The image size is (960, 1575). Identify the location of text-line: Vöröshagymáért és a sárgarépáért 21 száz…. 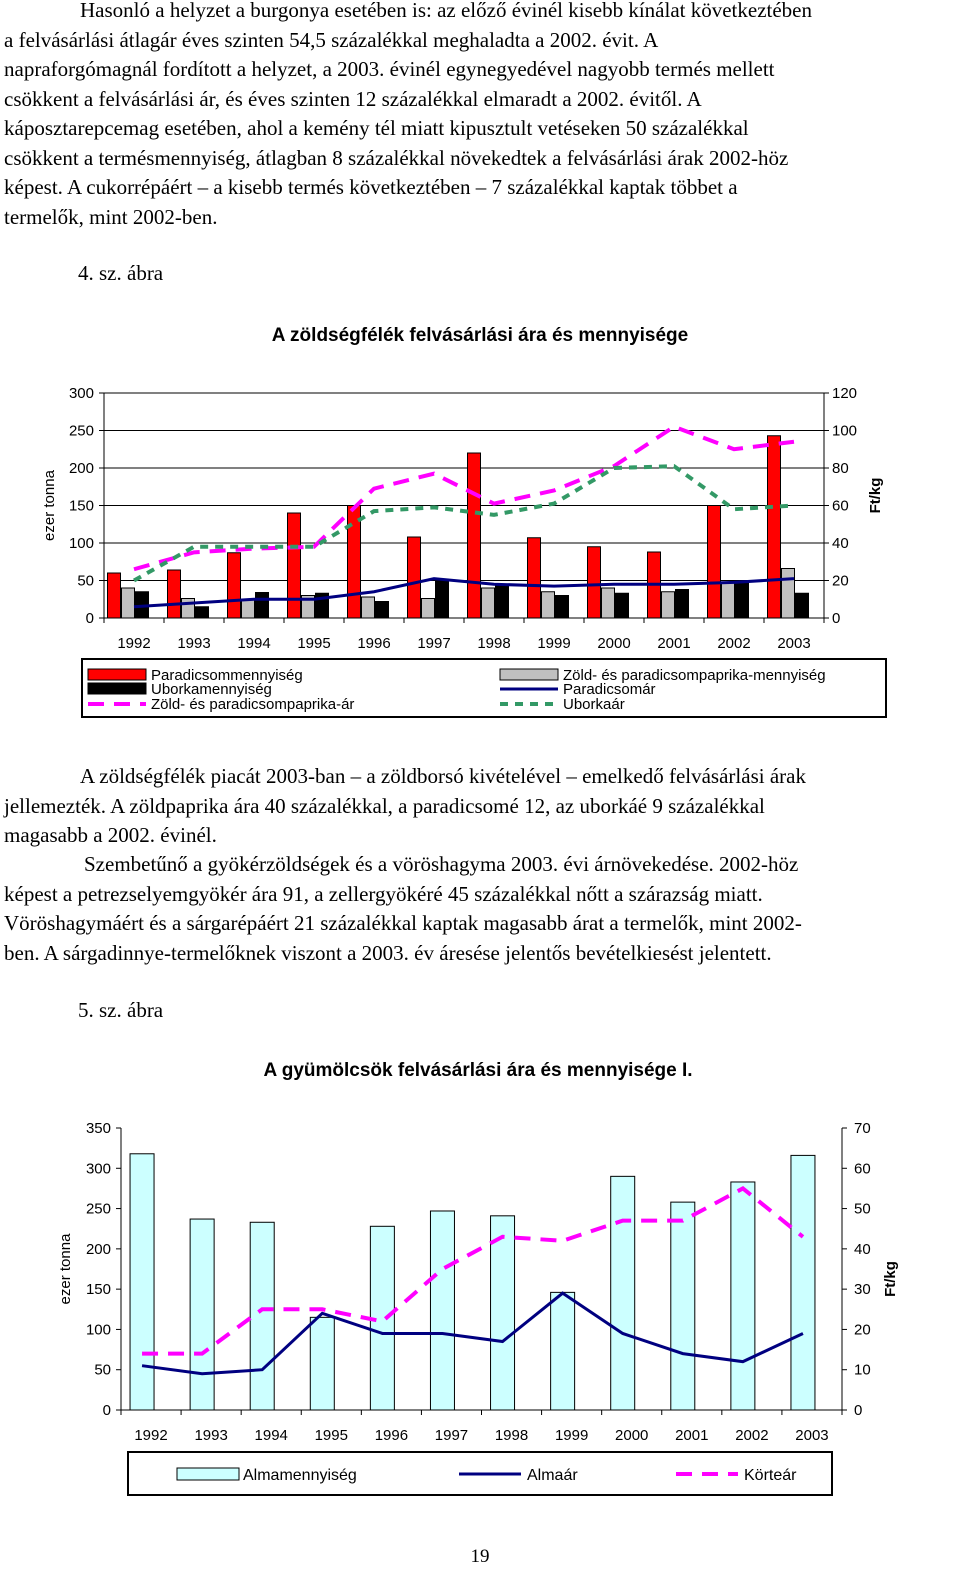
(403, 923).